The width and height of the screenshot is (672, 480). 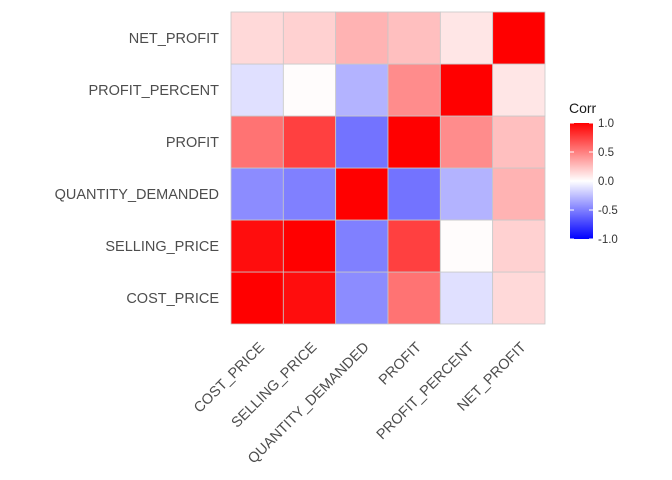 What do you see at coordinates (414, 90) in the screenshot?
I see `heatmap-cell-profit_percent-profit` at bounding box center [414, 90].